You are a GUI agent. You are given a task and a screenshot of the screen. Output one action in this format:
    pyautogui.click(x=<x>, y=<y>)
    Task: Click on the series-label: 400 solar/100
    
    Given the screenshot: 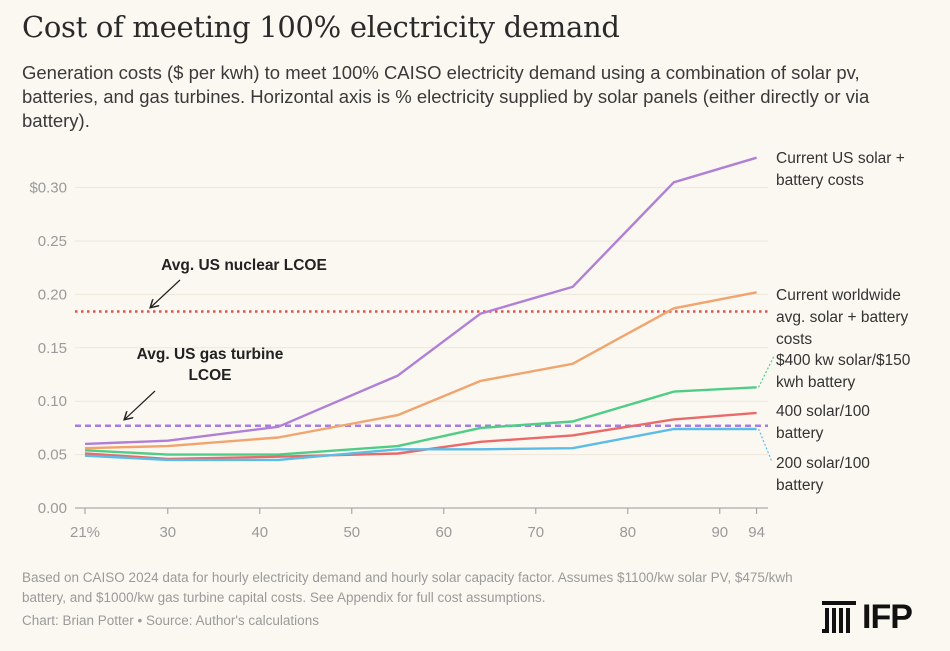 What is the action you would take?
    pyautogui.click(x=823, y=411)
    